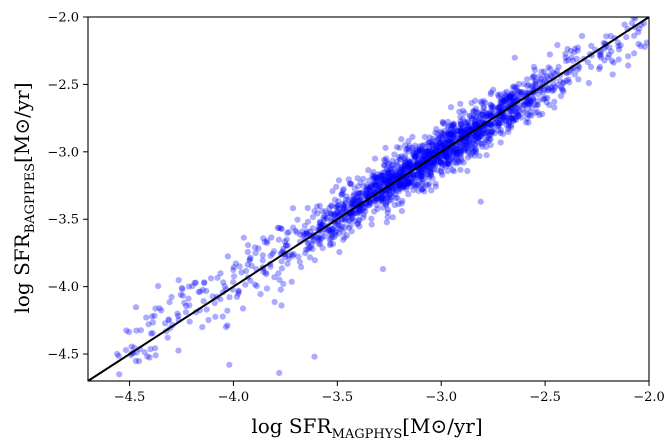 The image size is (668, 444). Describe the element at coordinates (63, 18) in the screenshot. I see `y-tick-label: −2.0` at that location.